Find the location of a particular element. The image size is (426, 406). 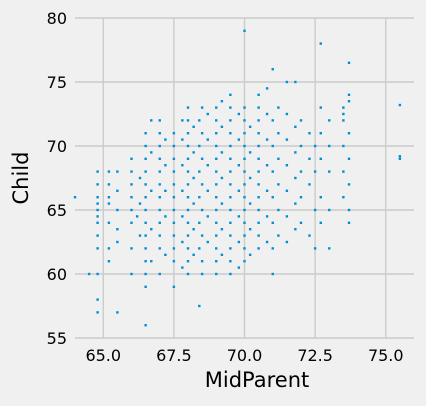

x-axis-label: MidParent is located at coordinates (257, 380).